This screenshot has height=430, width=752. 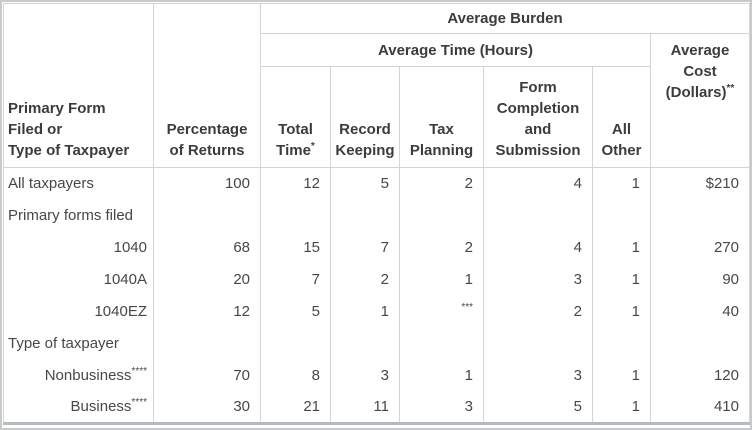 What do you see at coordinates (101, 407) in the screenshot?
I see `row-label: Business` at bounding box center [101, 407].